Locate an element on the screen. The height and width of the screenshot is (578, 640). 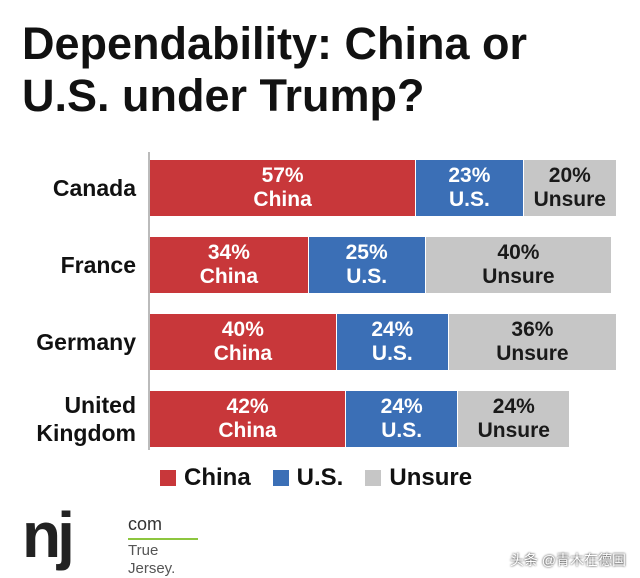
bar-segment: 40% Unsure is located at coordinates (519, 265).